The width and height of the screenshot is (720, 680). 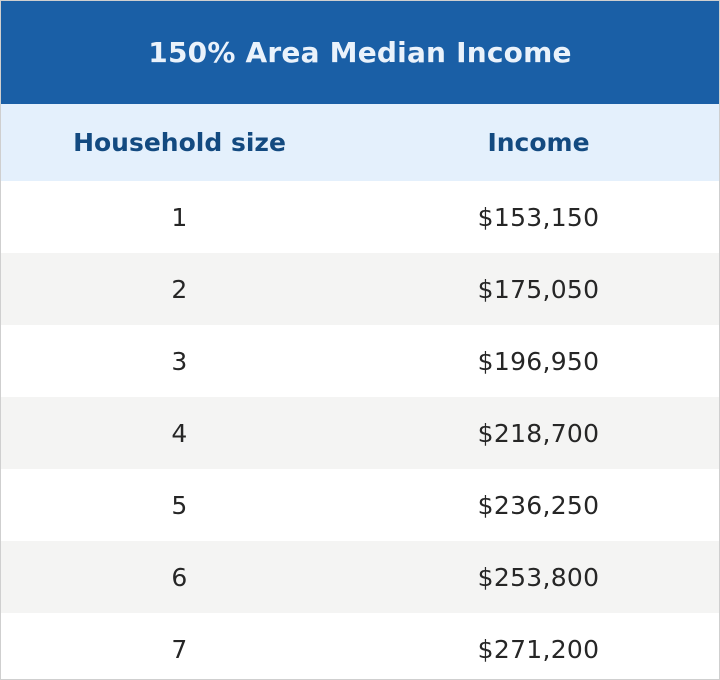 What do you see at coordinates (538, 577) in the screenshot?
I see `income-cell: $253,800` at bounding box center [538, 577].